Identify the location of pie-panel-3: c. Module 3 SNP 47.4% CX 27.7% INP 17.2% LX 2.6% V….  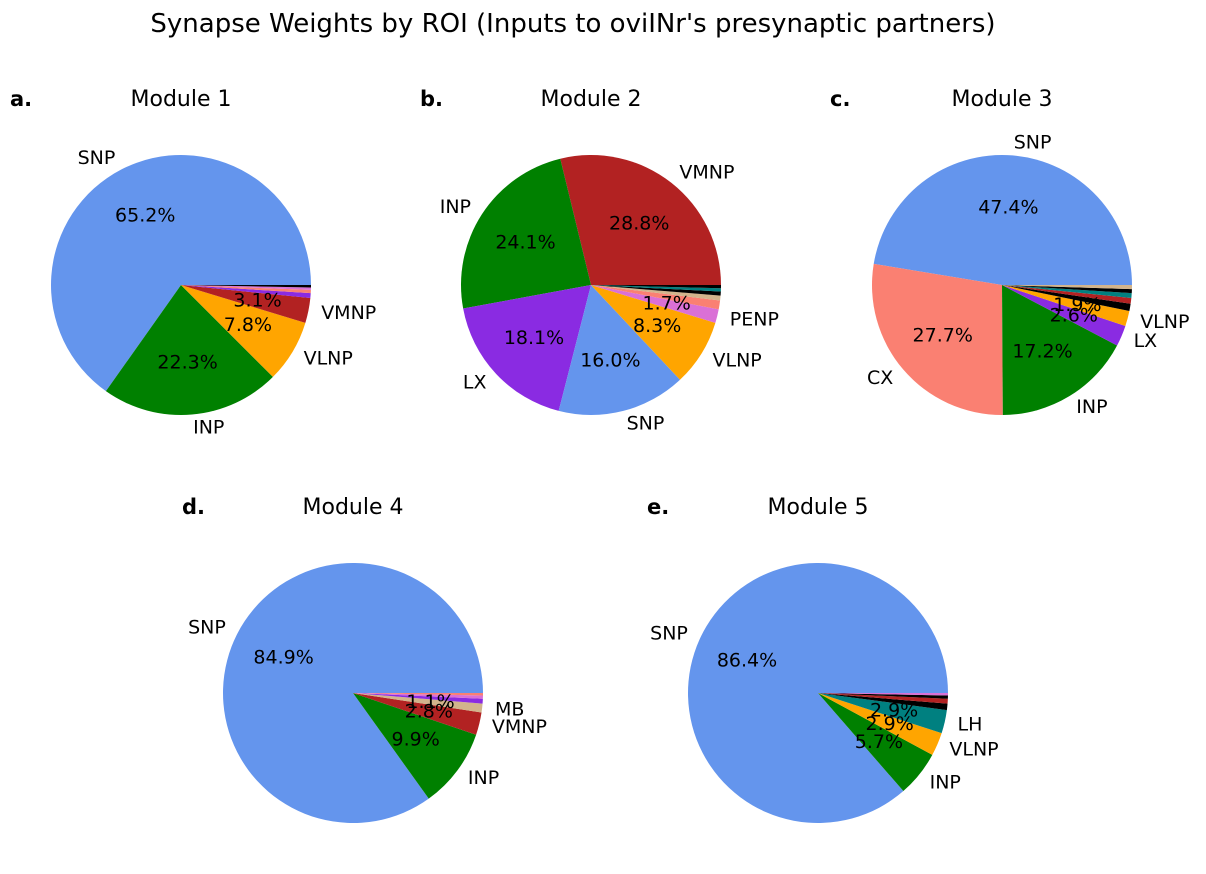
(1009, 252).